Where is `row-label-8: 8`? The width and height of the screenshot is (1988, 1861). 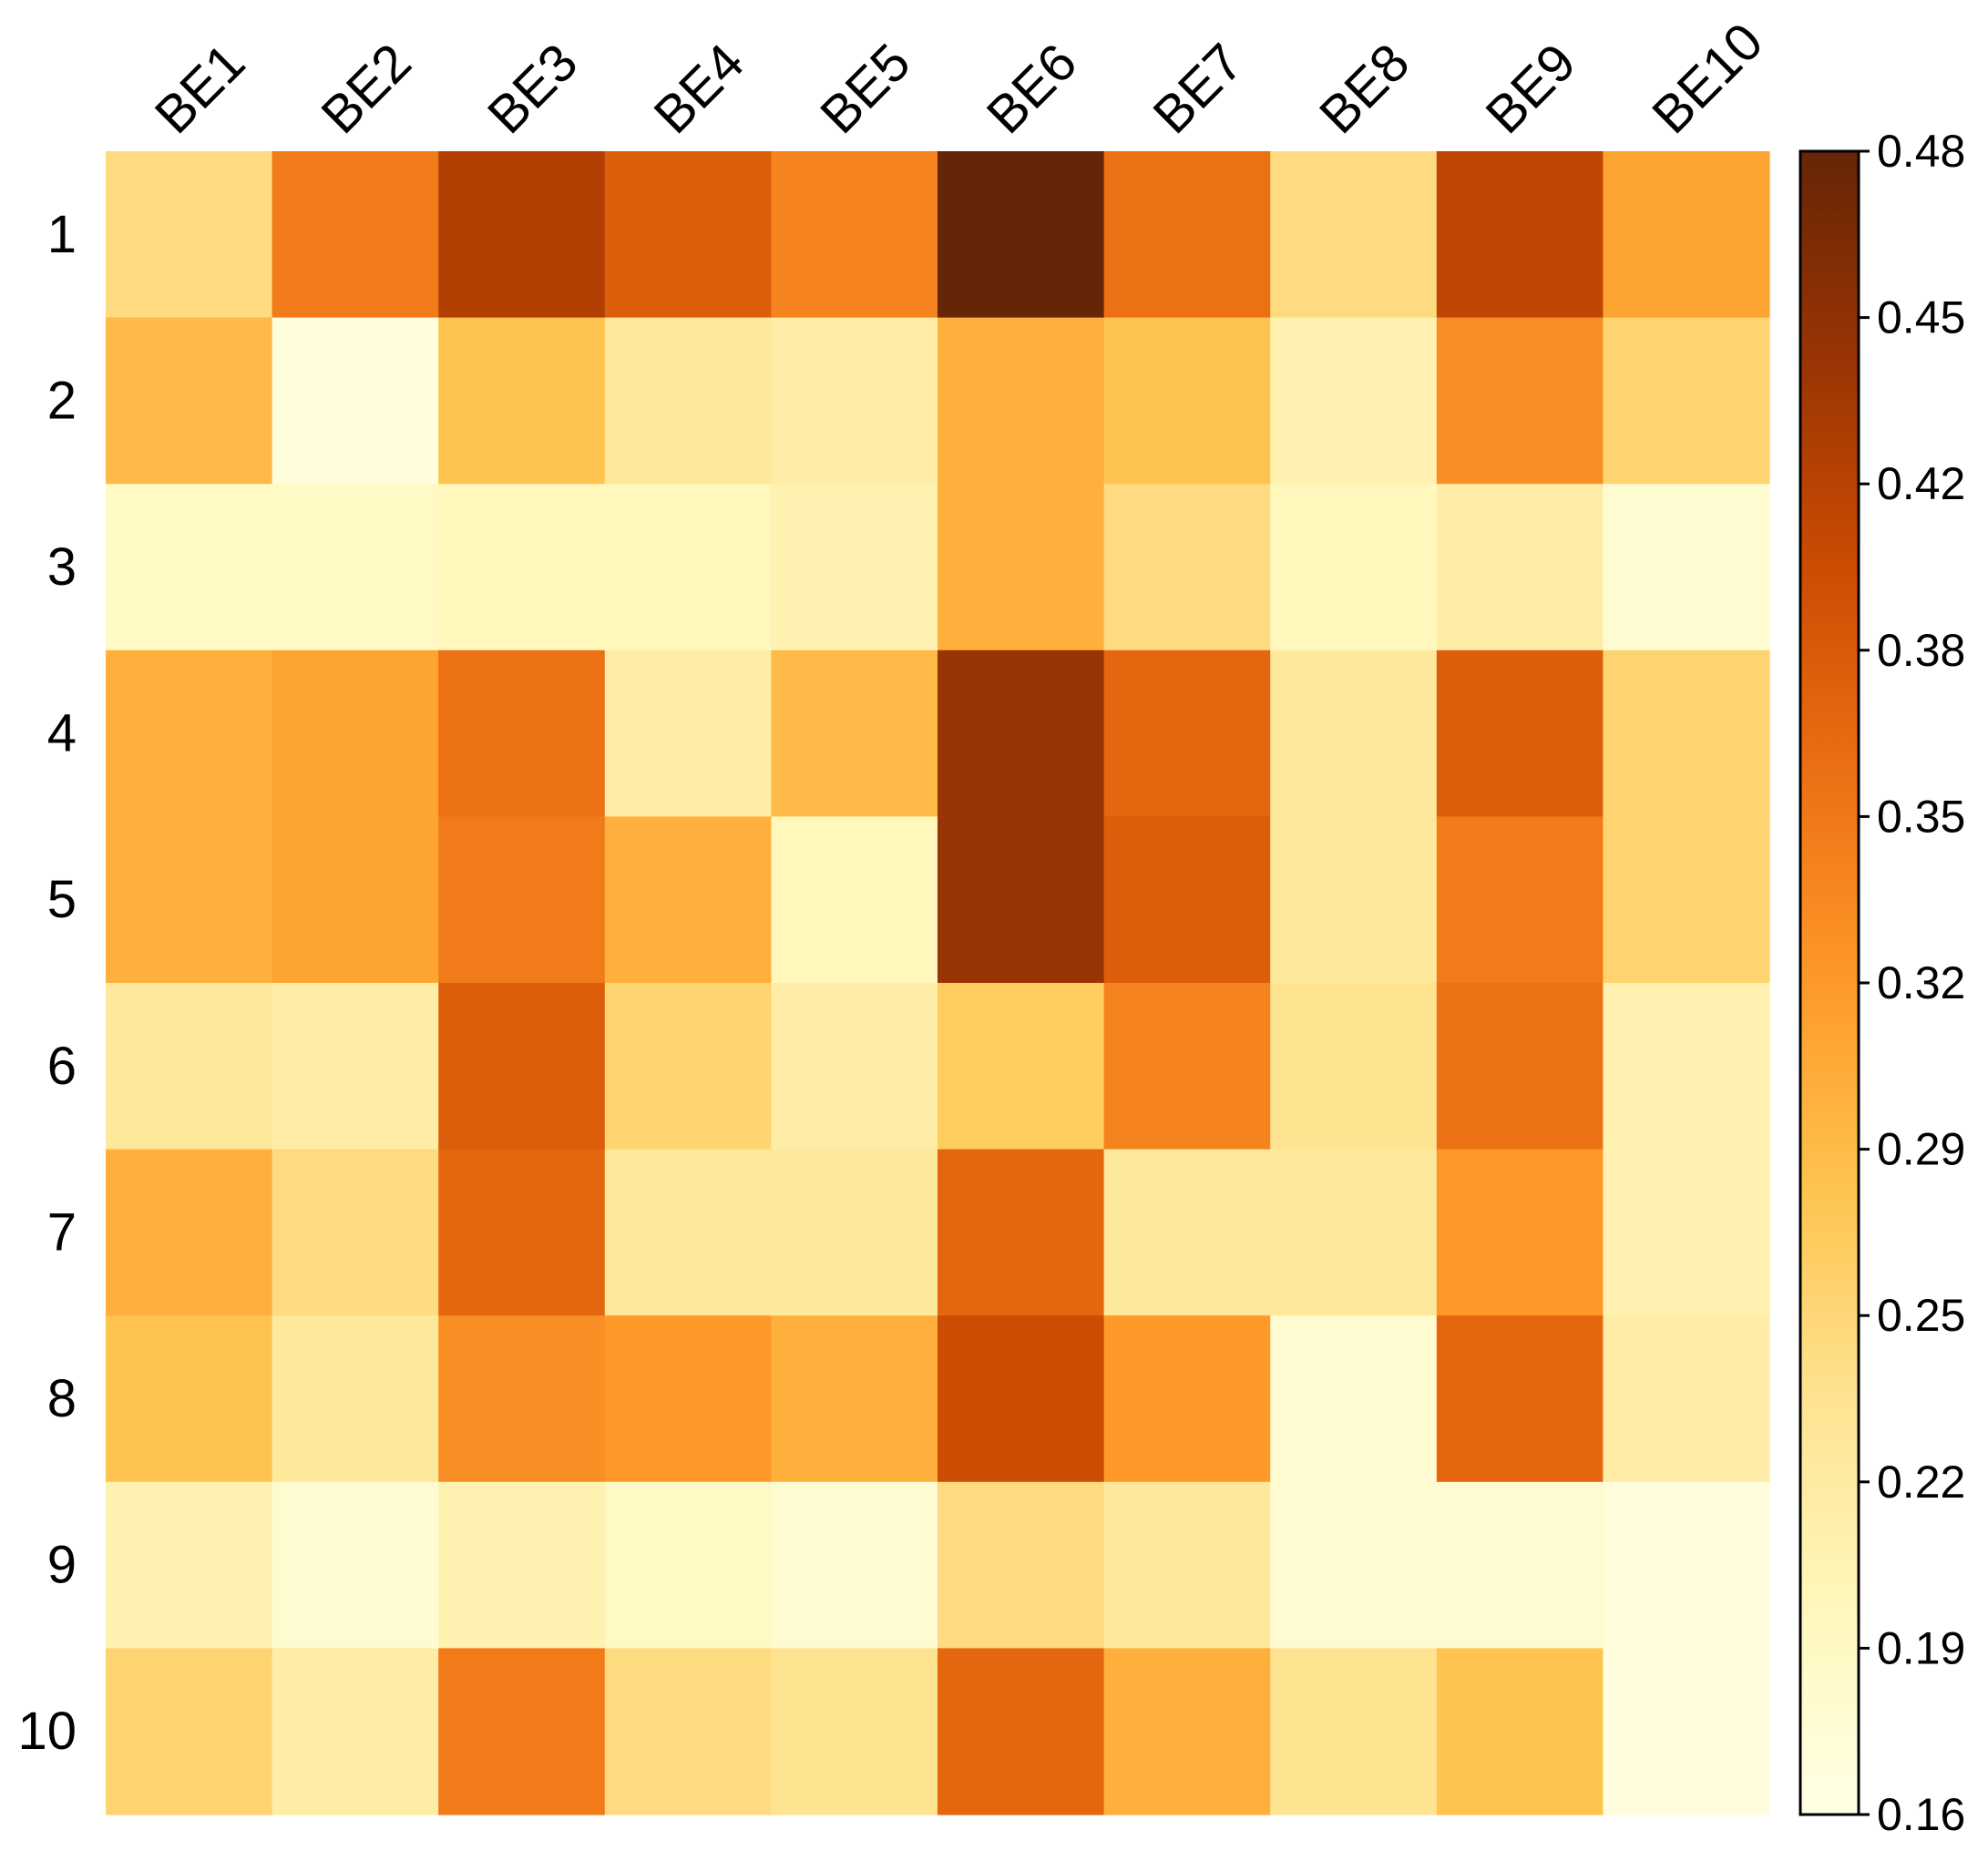 row-label-8: 8 is located at coordinates (62, 1398).